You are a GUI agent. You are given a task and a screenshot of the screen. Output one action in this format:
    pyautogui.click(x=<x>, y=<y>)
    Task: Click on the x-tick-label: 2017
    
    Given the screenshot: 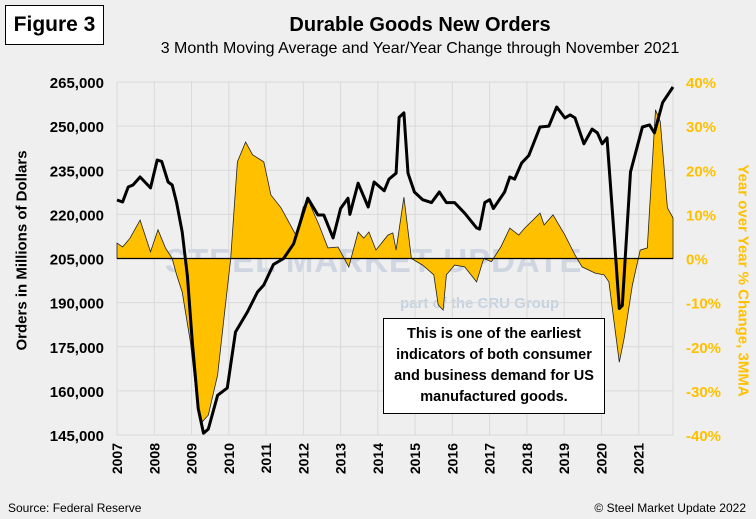 What is the action you would take?
    pyautogui.click(x=490, y=458)
    